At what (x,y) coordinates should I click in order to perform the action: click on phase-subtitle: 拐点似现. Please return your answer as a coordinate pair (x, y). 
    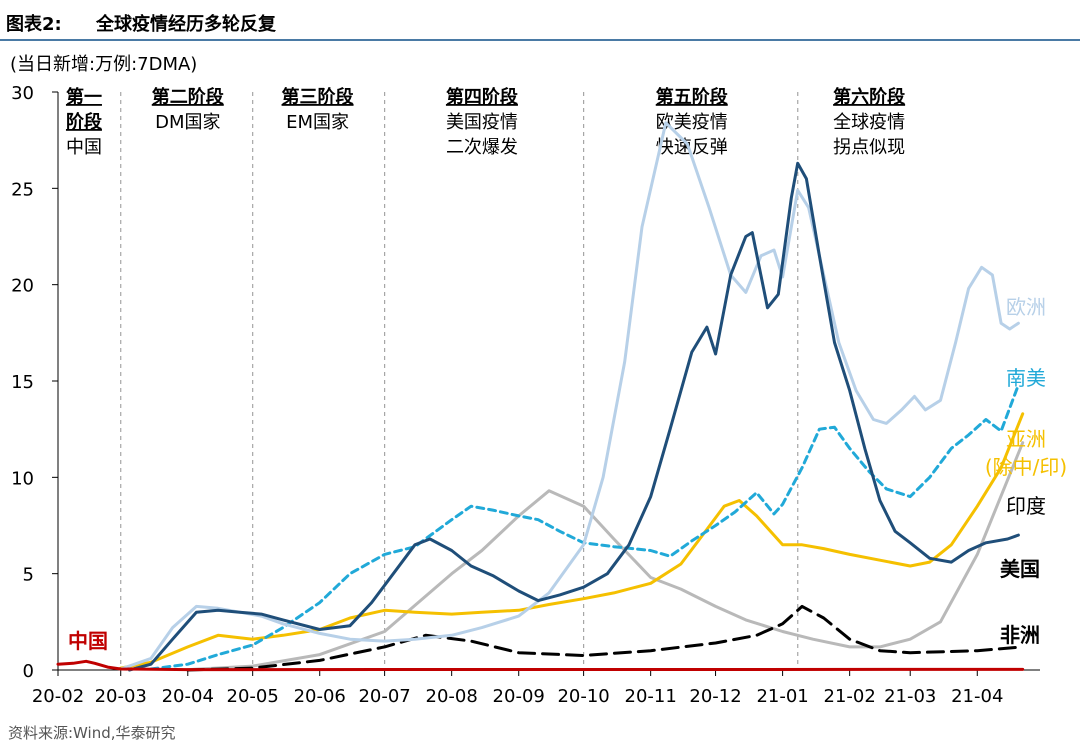
    Looking at the image, I should click on (869, 147).